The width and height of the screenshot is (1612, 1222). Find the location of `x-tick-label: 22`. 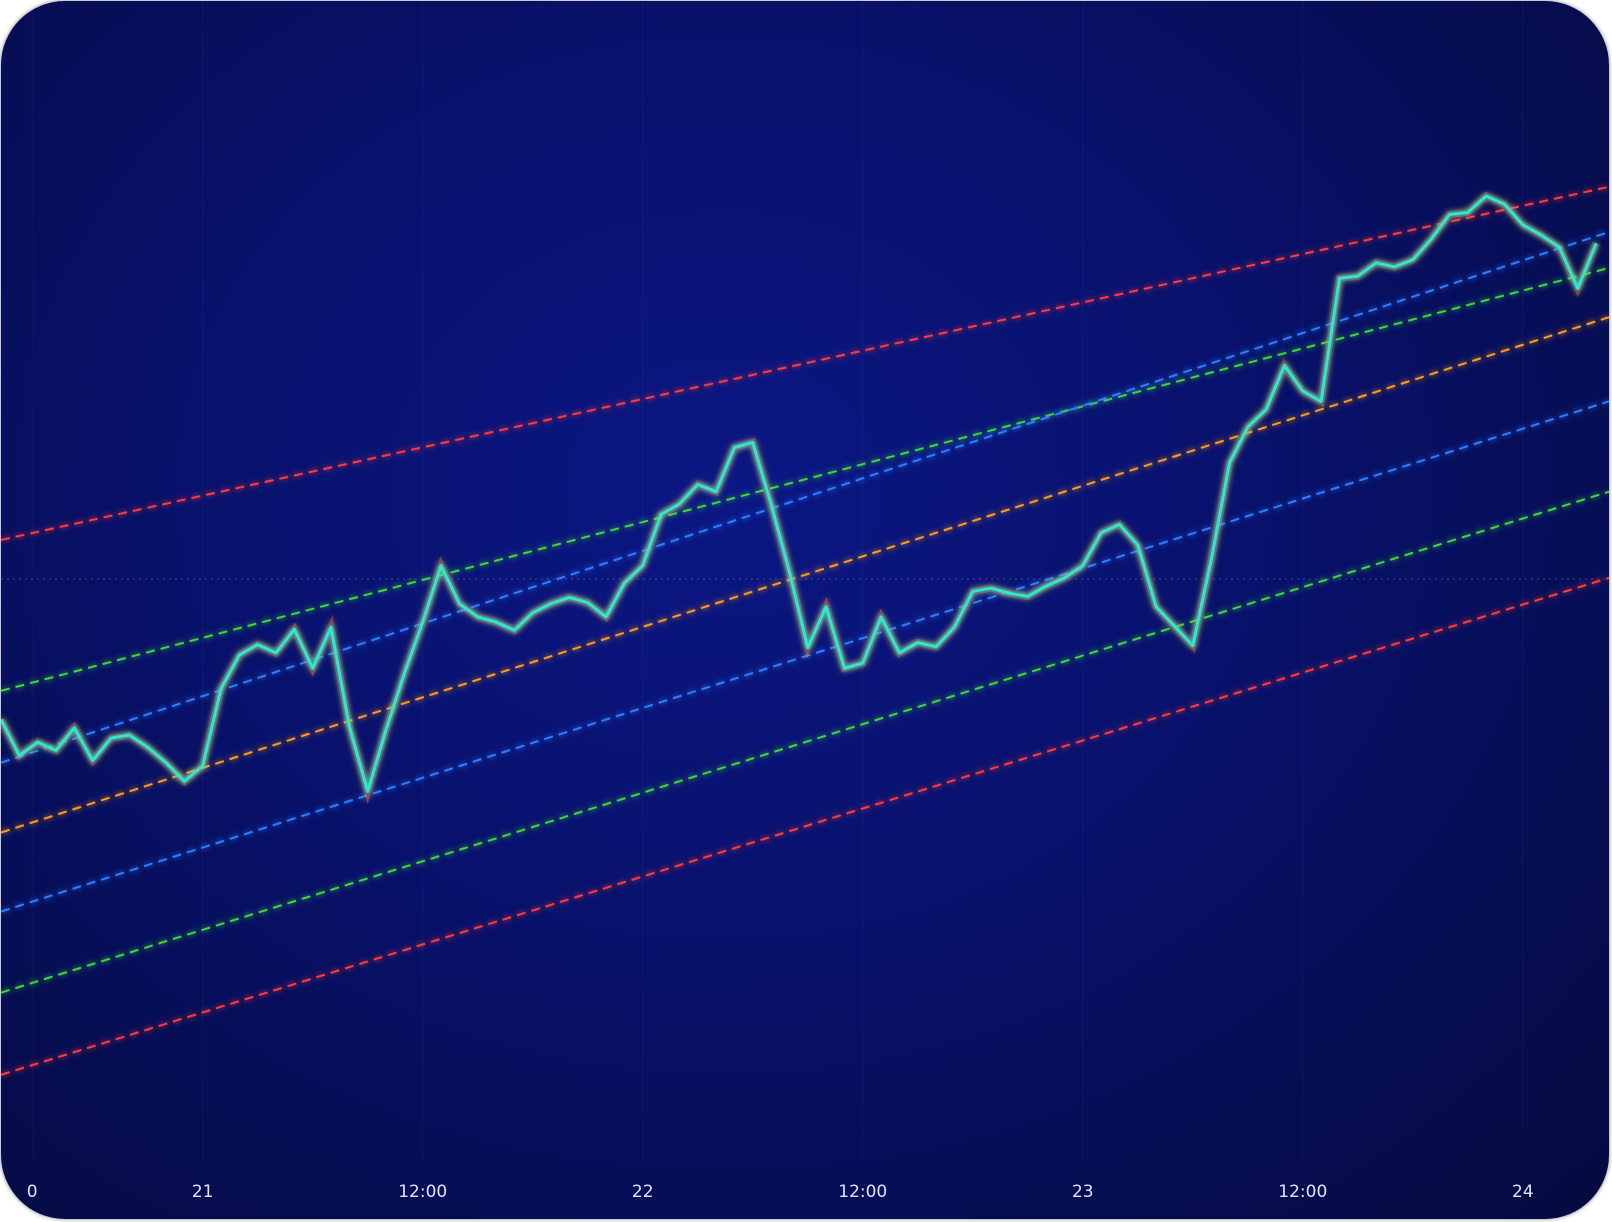

x-tick-label: 22 is located at coordinates (643, 1192).